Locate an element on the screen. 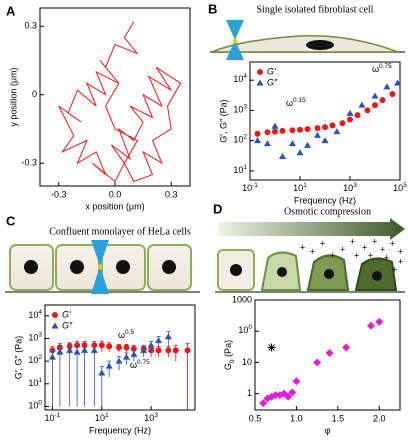  x-axis-label: φ is located at coordinates (328, 430).